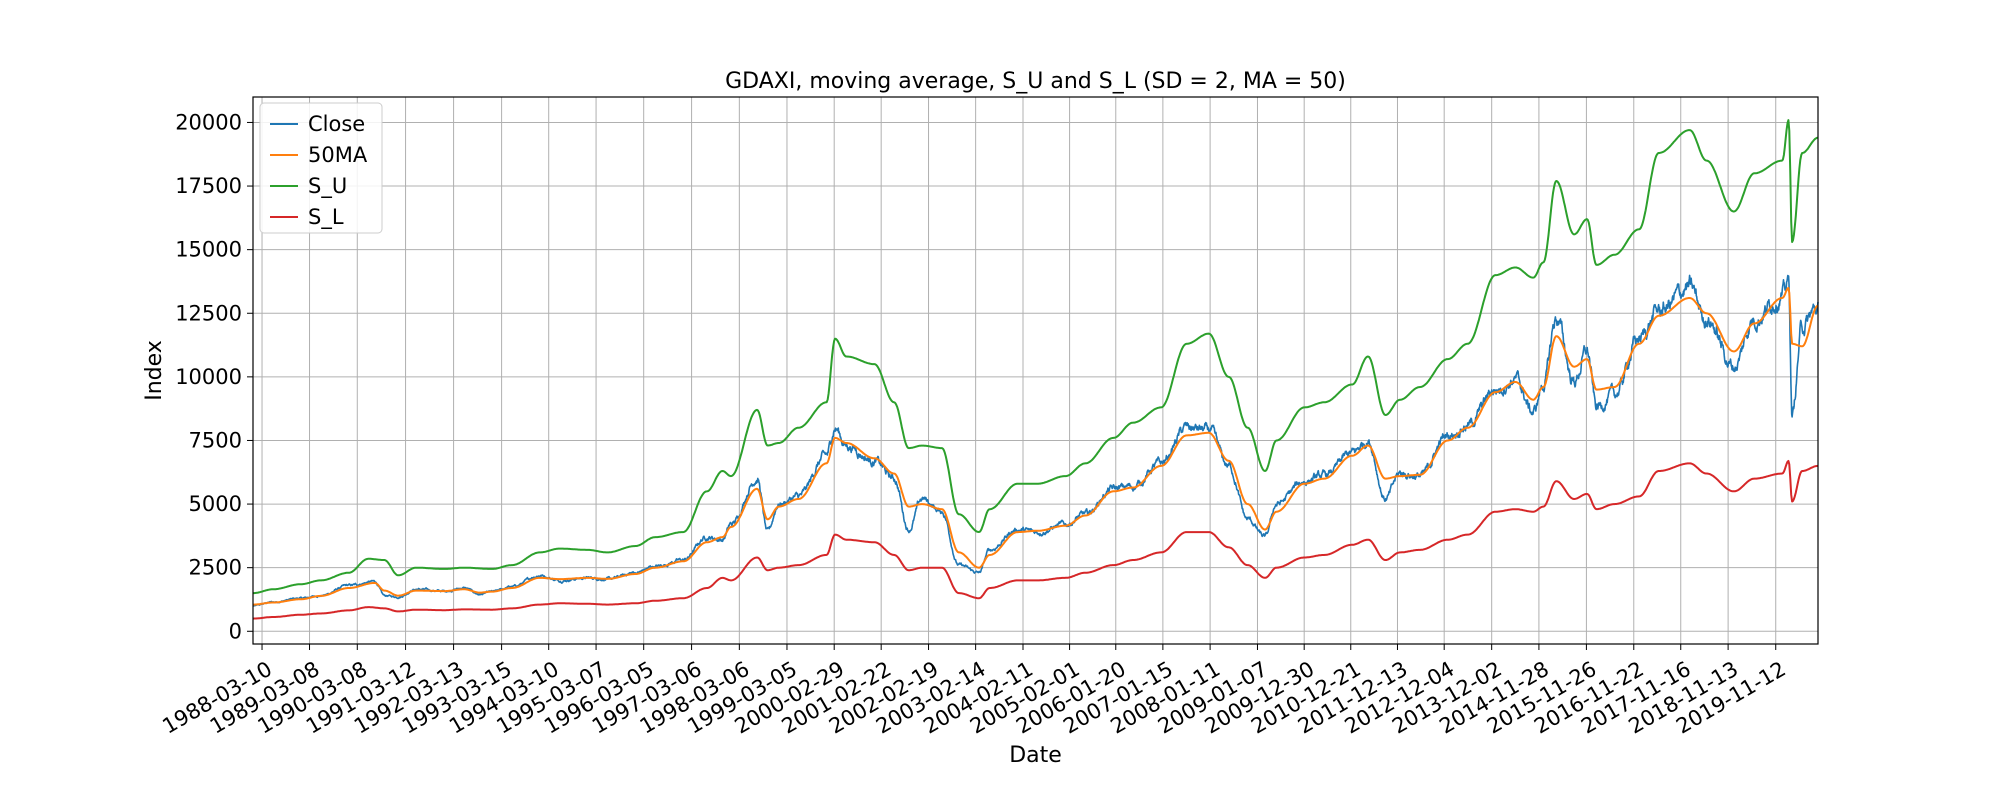 This screenshot has height=800, width=2000. What do you see at coordinates (336, 124) in the screenshot?
I see `legend-entry: Close` at bounding box center [336, 124].